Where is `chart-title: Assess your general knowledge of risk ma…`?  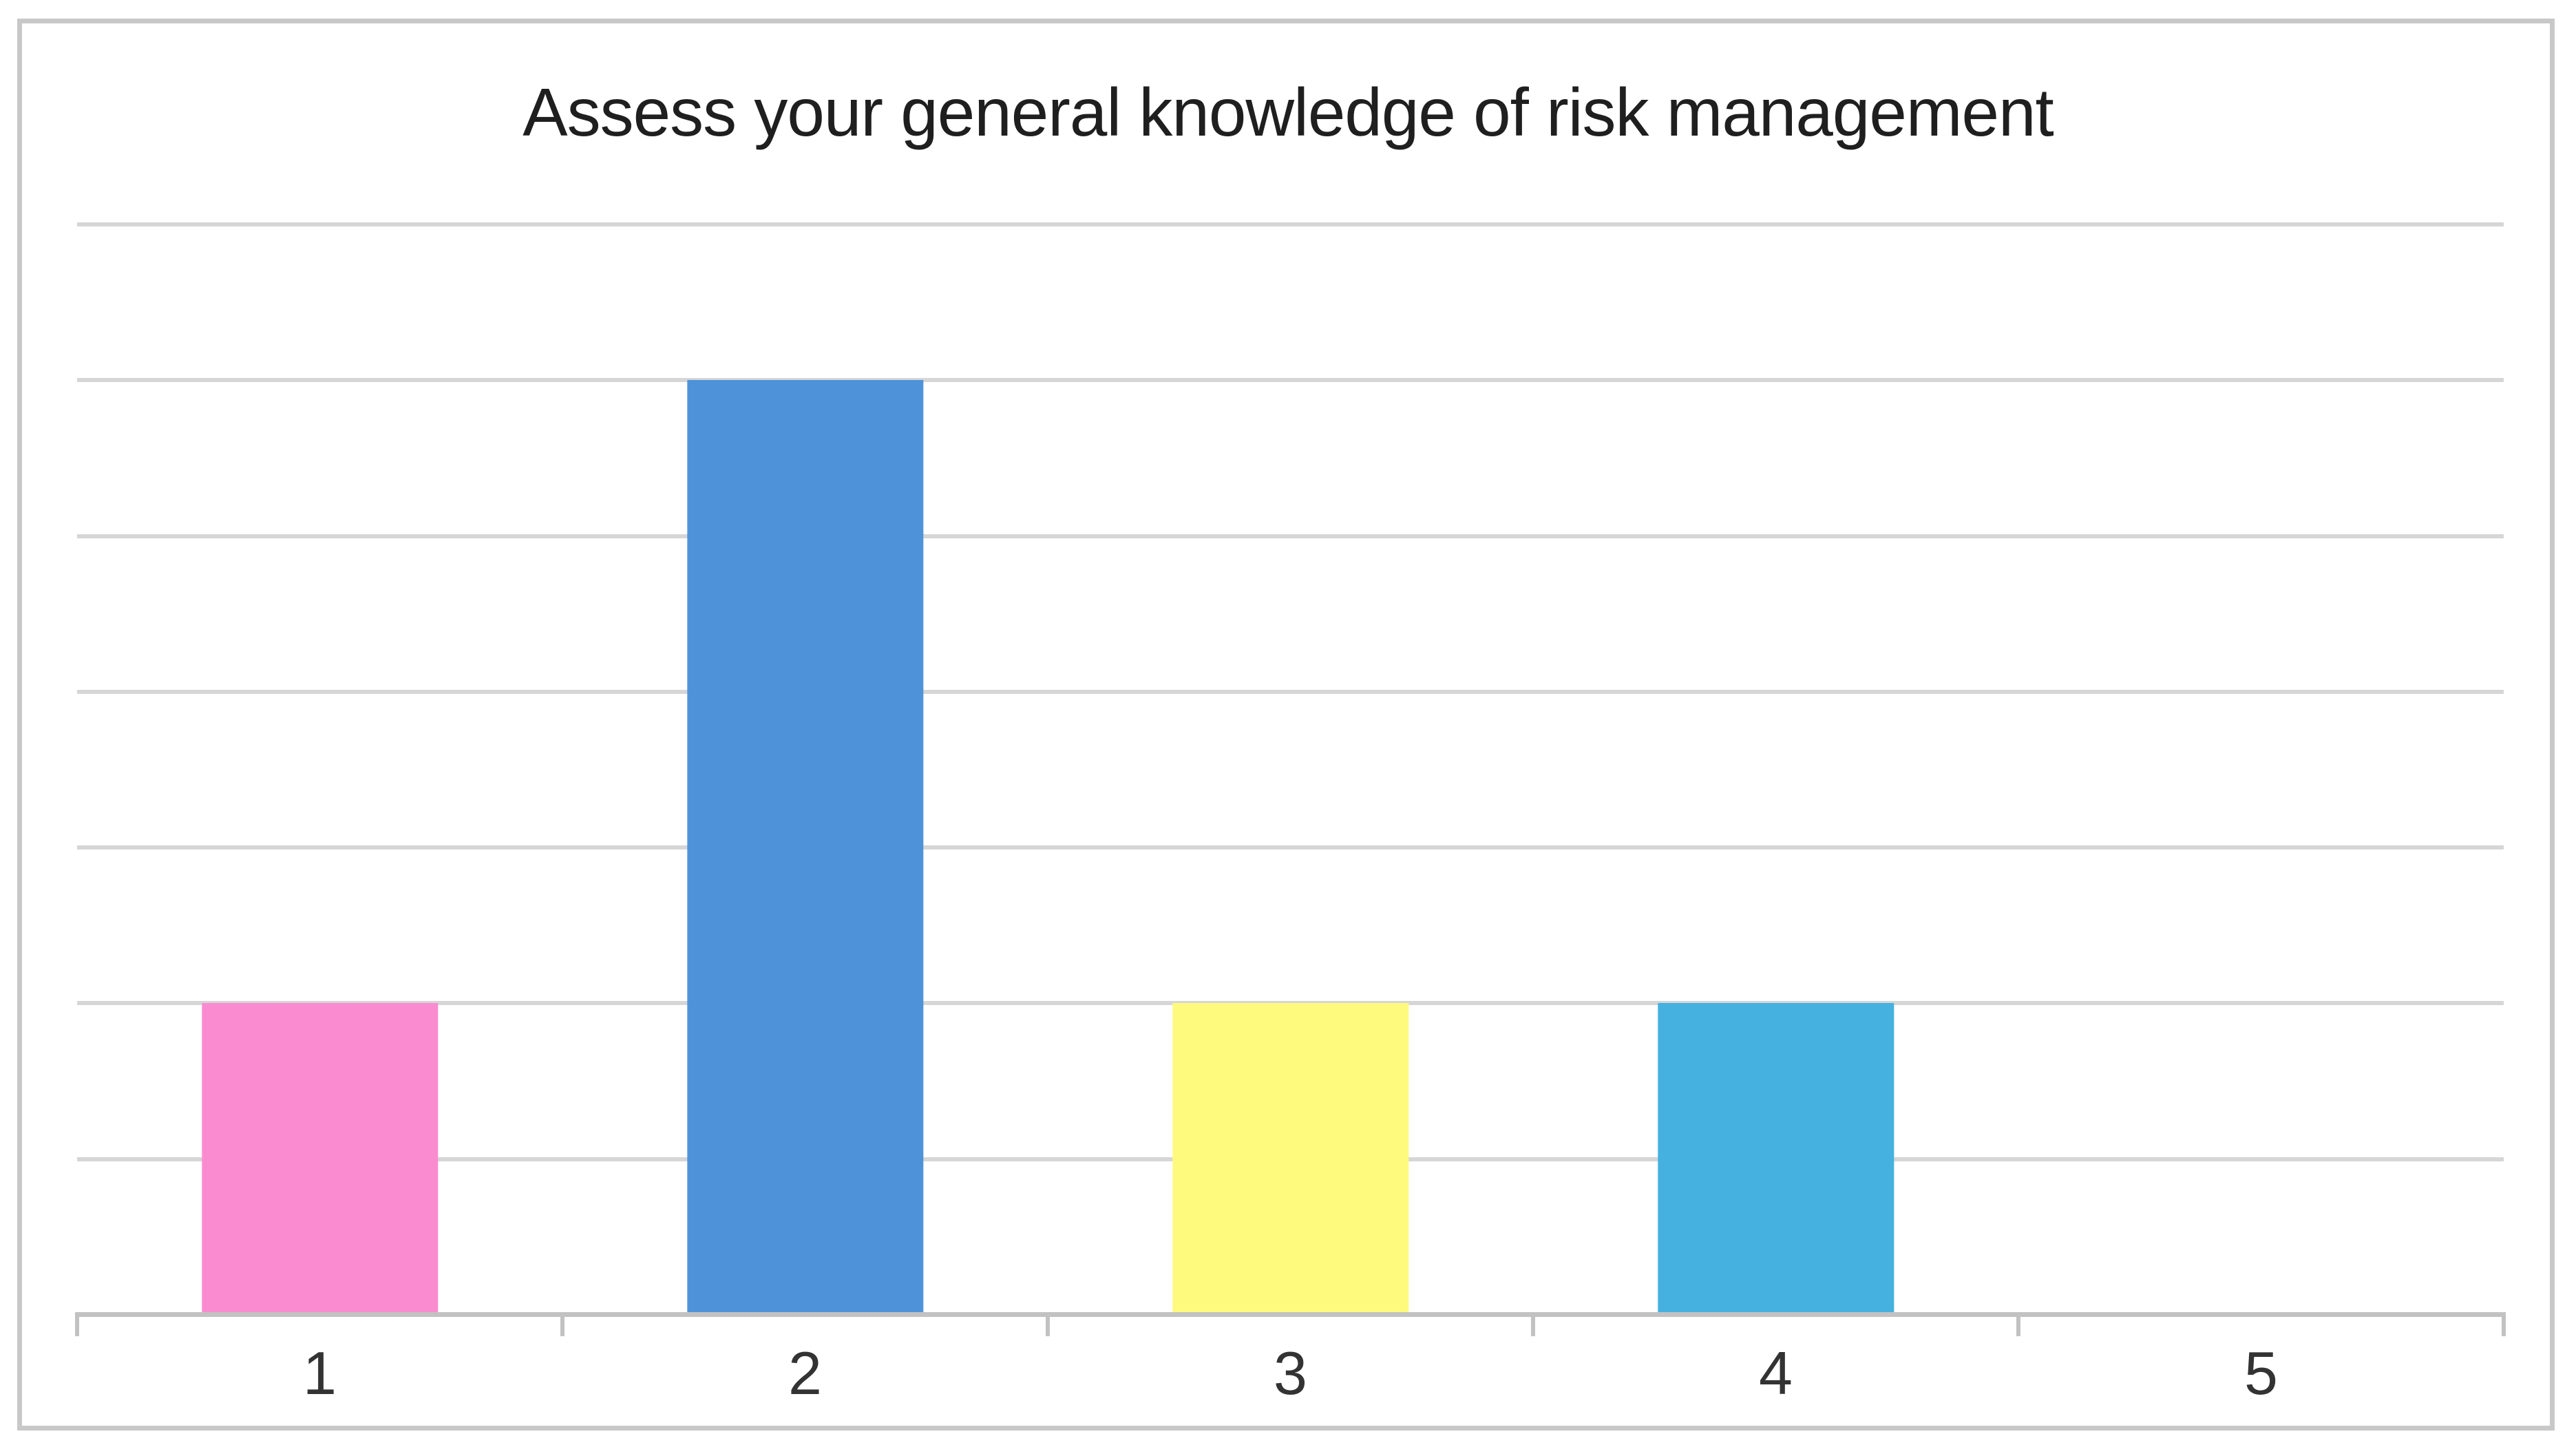
chart-title: Assess your general knowledge of risk ma… is located at coordinates (1288, 112).